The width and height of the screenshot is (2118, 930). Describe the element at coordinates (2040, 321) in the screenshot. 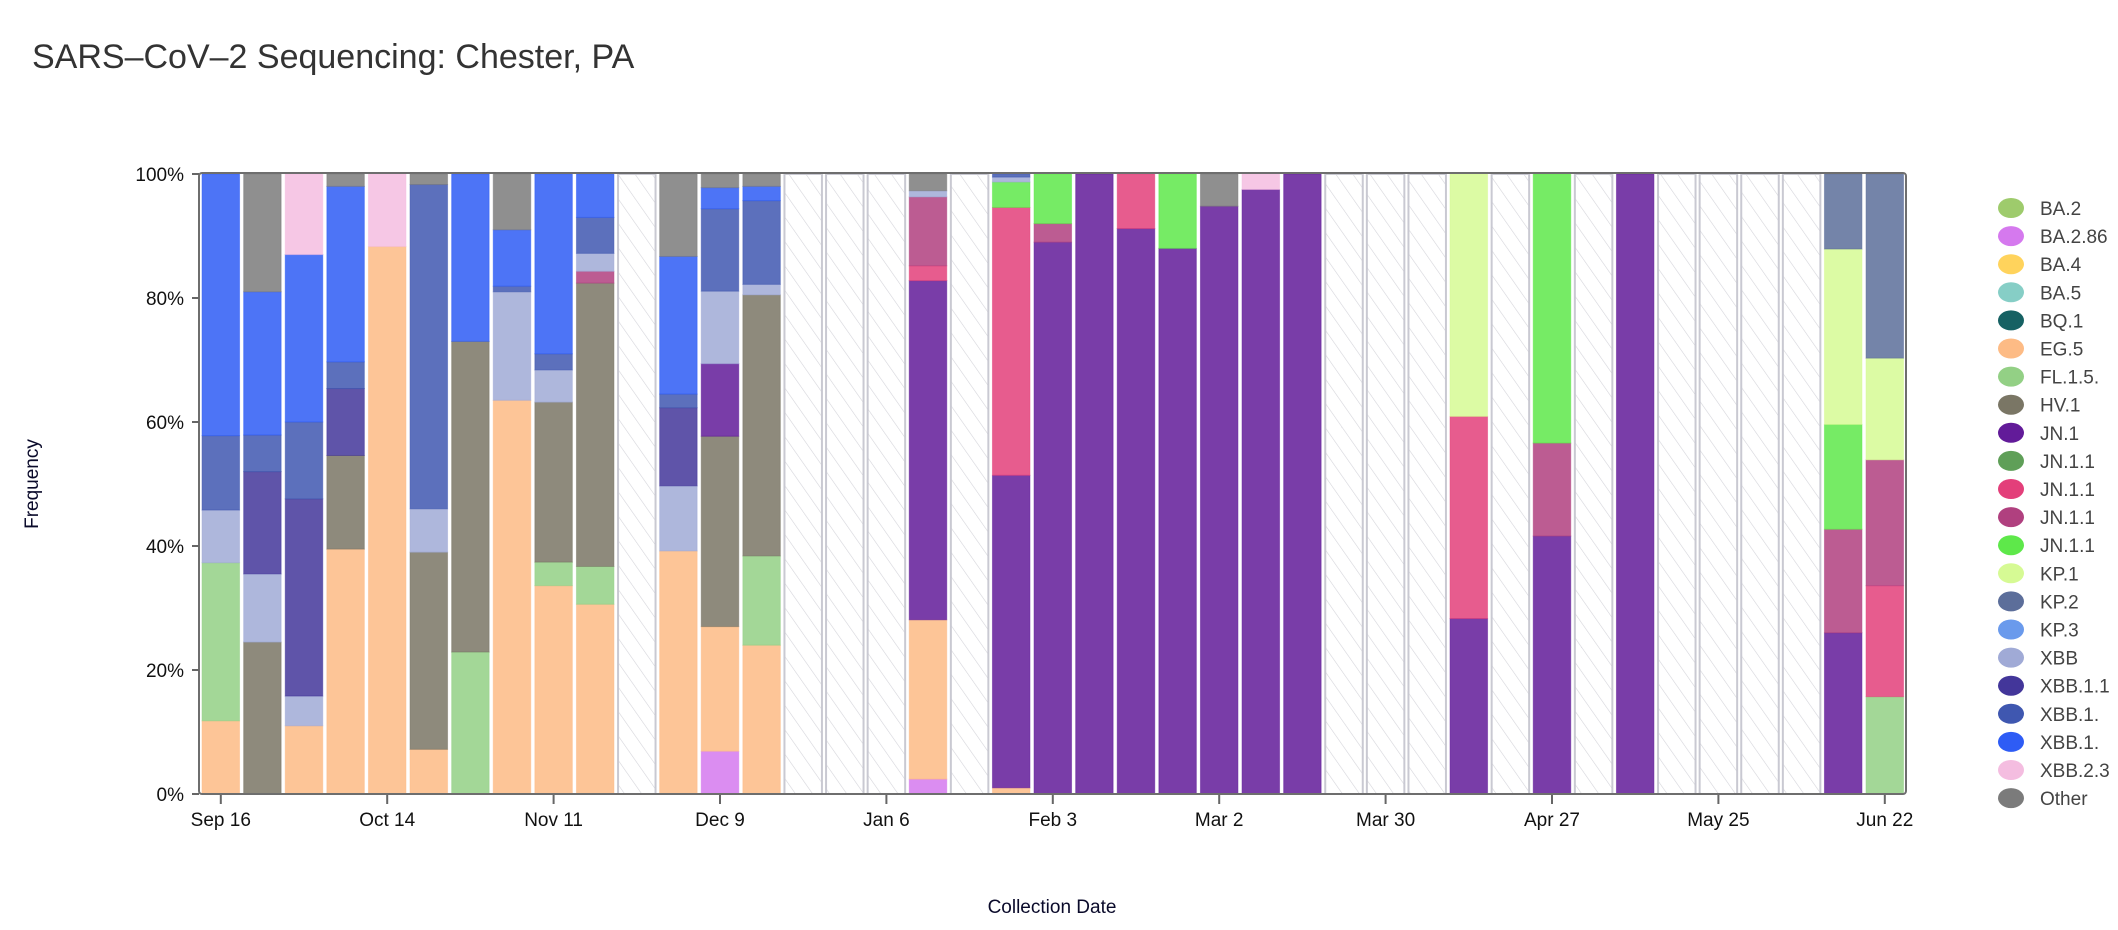

I see `legend-item: BQ.1` at that location.